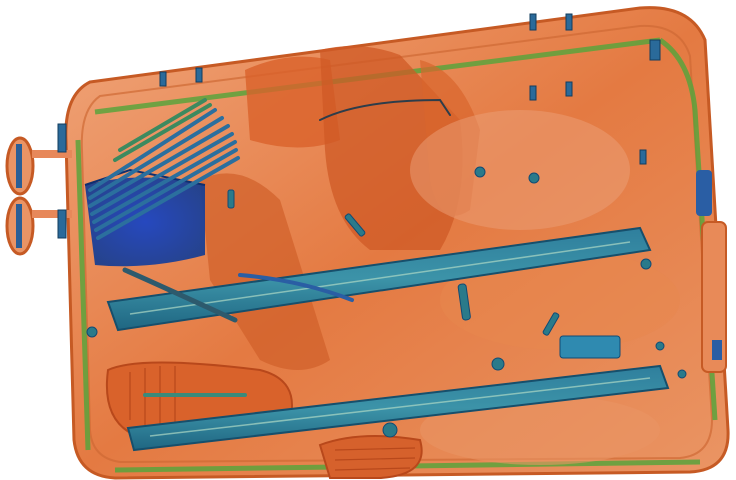 The height and width of the screenshot is (480, 736). I want to click on rod-bundle, so click(164, 169).